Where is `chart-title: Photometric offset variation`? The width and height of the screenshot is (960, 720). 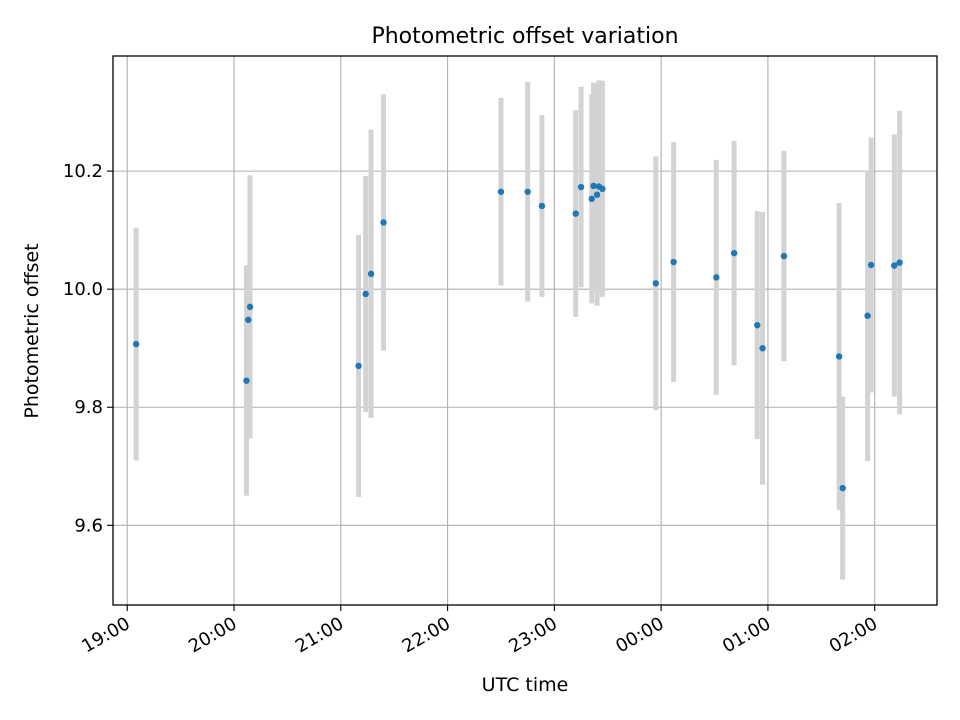
chart-title: Photometric offset variation is located at coordinates (524, 36).